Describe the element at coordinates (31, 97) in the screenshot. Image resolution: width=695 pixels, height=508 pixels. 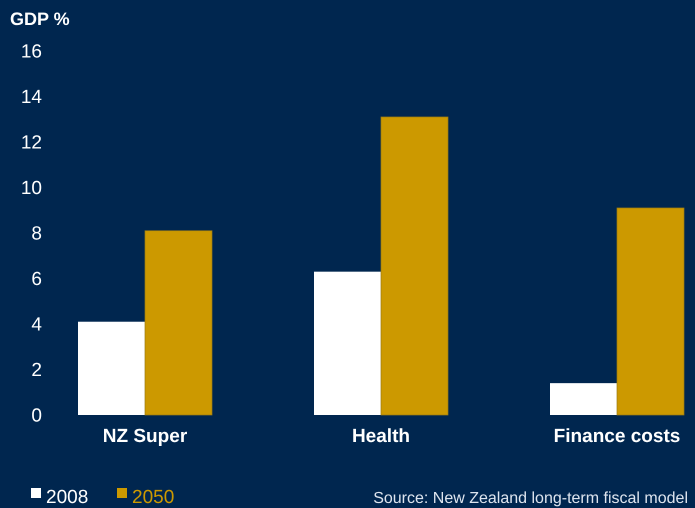
I see `y-tick-label: 14` at that location.